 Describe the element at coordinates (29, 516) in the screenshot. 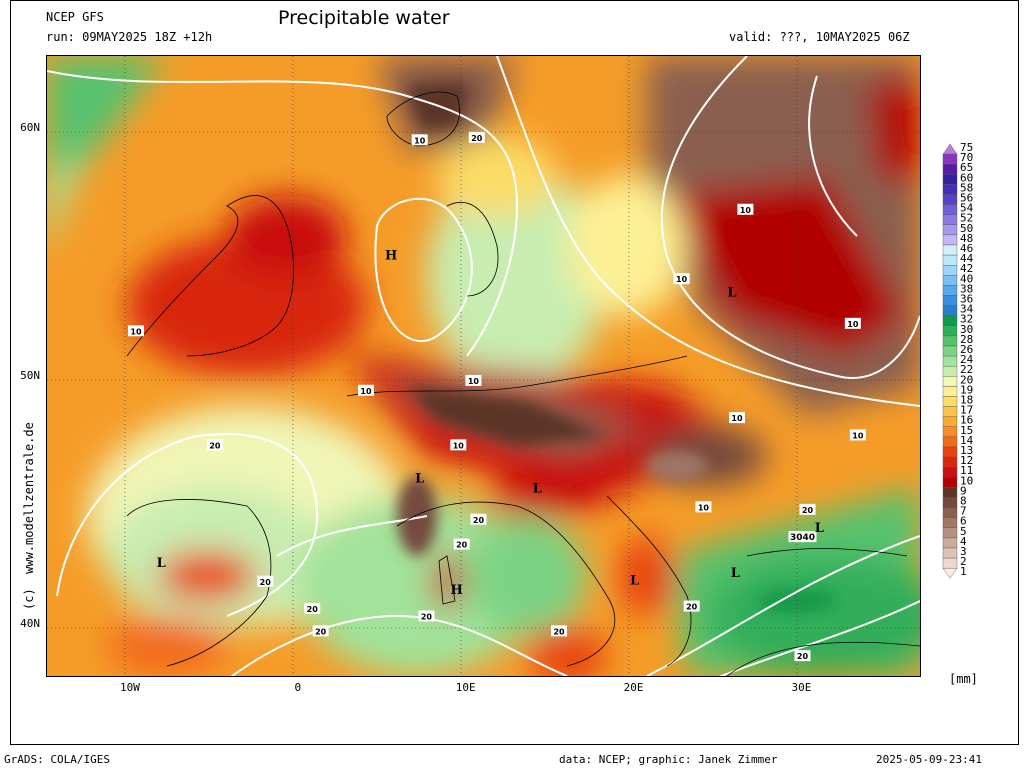

I see `watermark: (c) www.modellzentrale.de` at that location.